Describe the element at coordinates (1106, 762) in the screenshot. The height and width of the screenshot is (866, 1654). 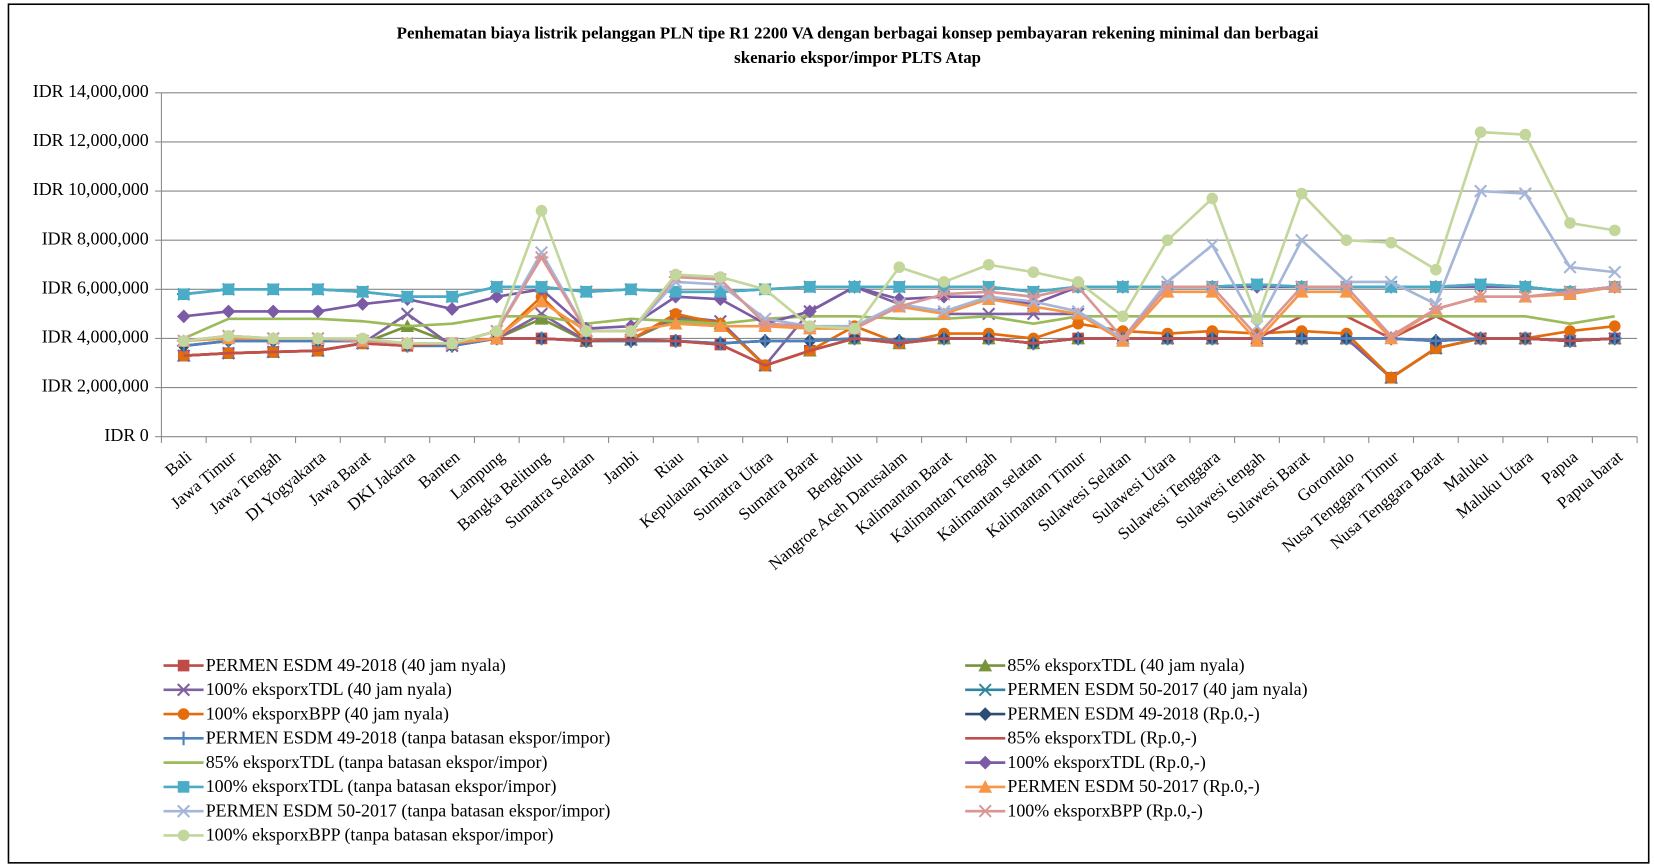
I see `legend-label: 100% eksporxTDL (Rp.0,-)` at that location.